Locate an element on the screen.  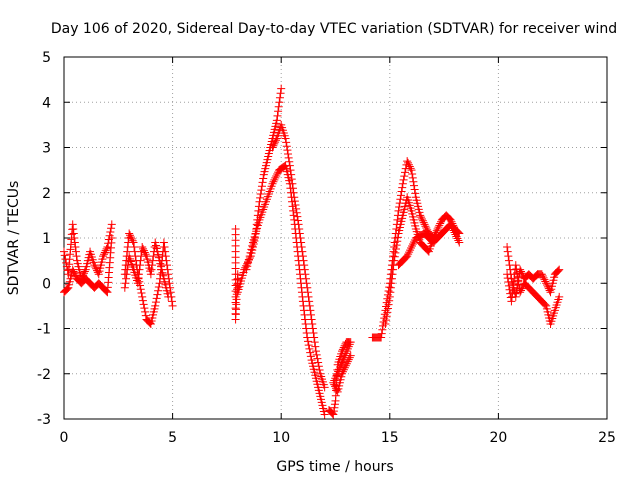
y-tick-label: 3 is located at coordinates (46, 149).